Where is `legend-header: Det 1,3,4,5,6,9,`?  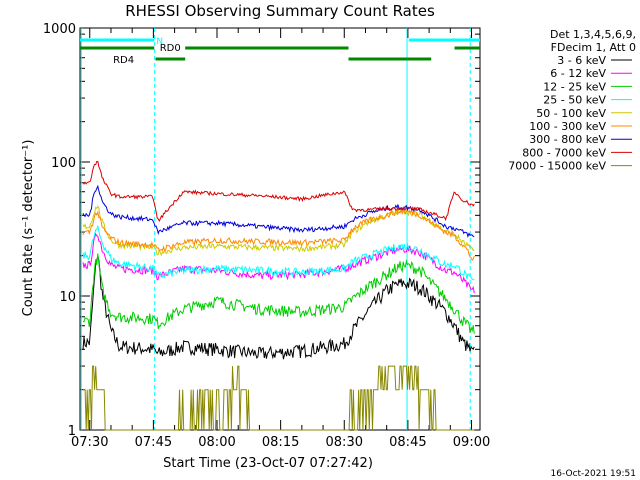 legend-header: Det 1,3,4,5,6,9, is located at coordinates (593, 34).